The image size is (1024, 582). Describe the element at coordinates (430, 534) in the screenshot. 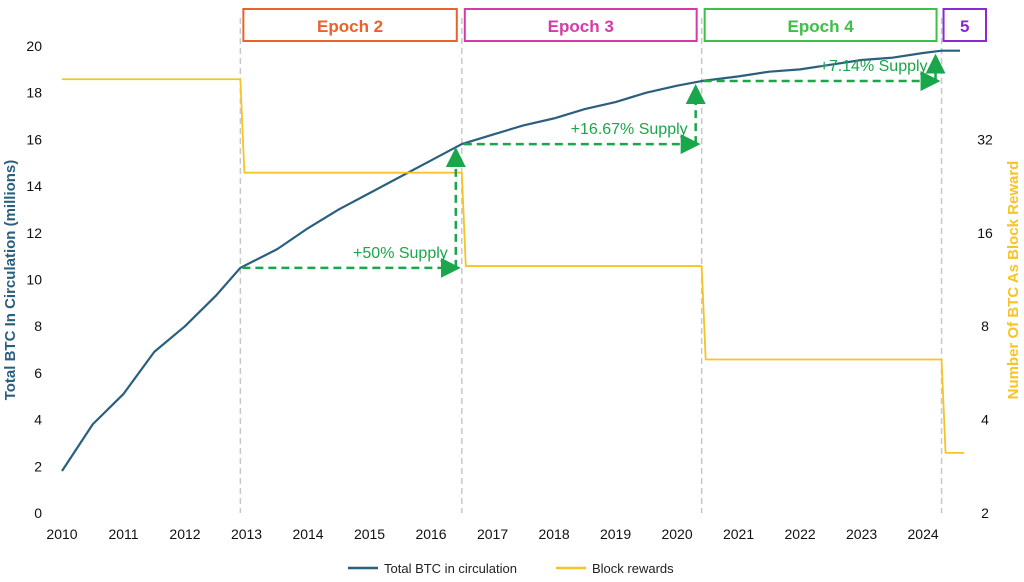

I see `x-tick-label: 2016` at that location.